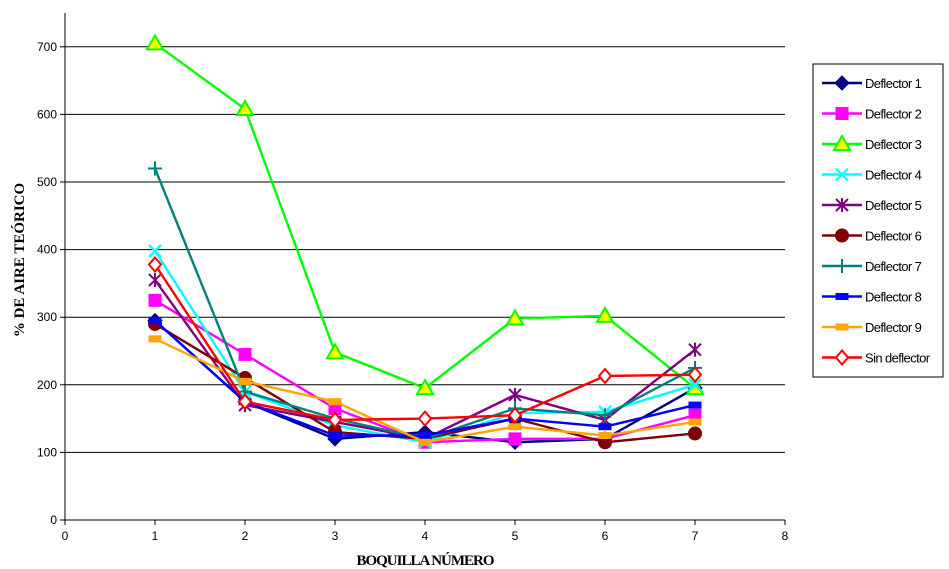 The height and width of the screenshot is (569, 949). Describe the element at coordinates (893, 144) in the screenshot. I see `legend-label: Deflector 3` at that location.